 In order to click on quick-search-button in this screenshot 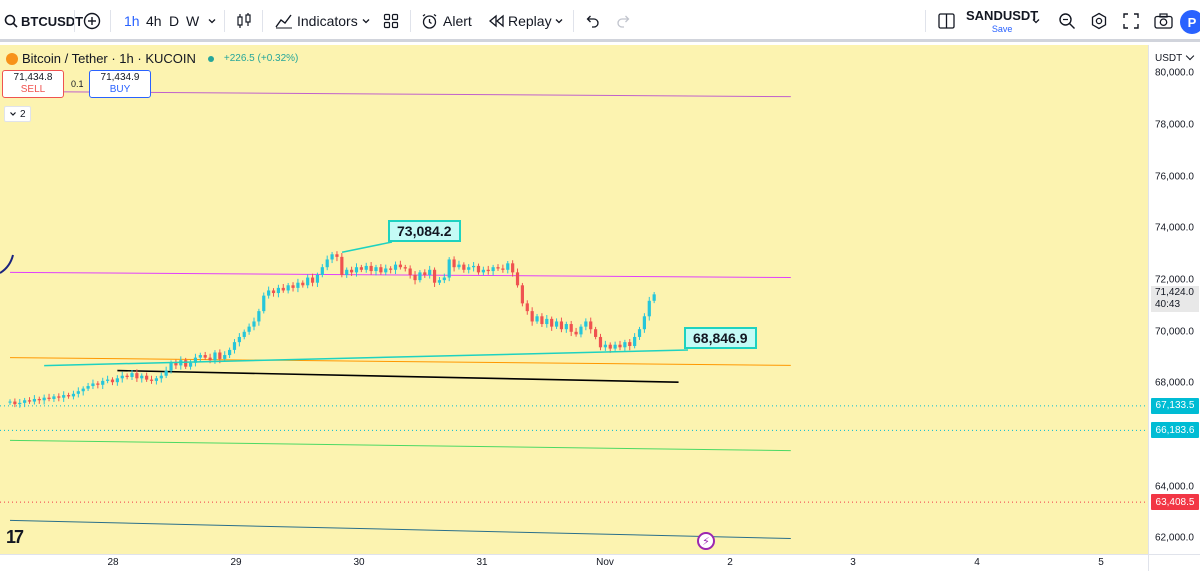, I will do `click(1067, 21)`.